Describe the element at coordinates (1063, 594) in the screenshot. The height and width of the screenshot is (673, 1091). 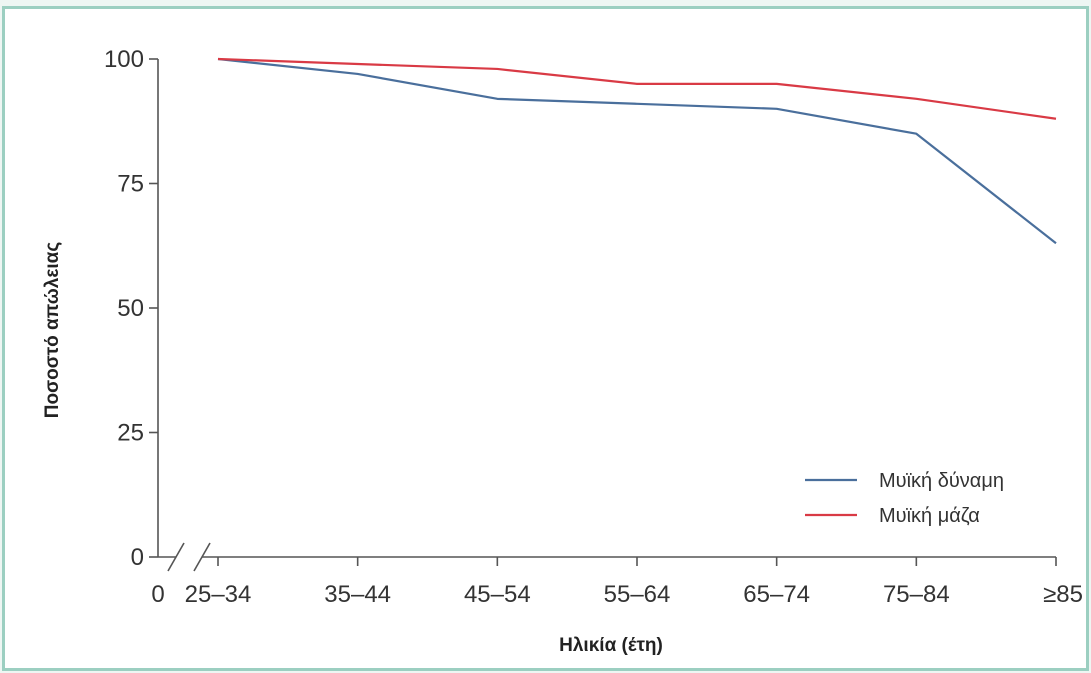
I see `x-tick-label: ≥85` at that location.